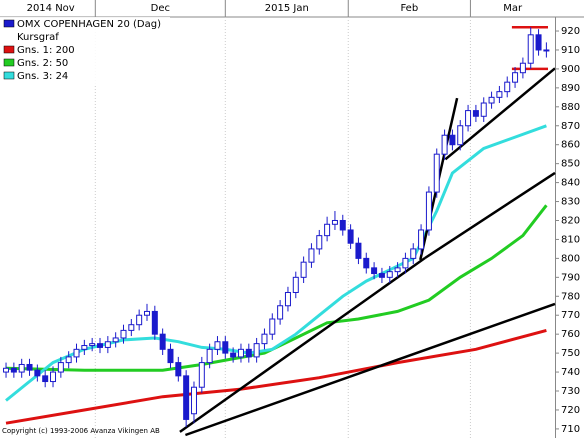 The height and width of the screenshot is (438, 584). I want to click on legend-subtitle: Kursgraf, so click(38, 37).